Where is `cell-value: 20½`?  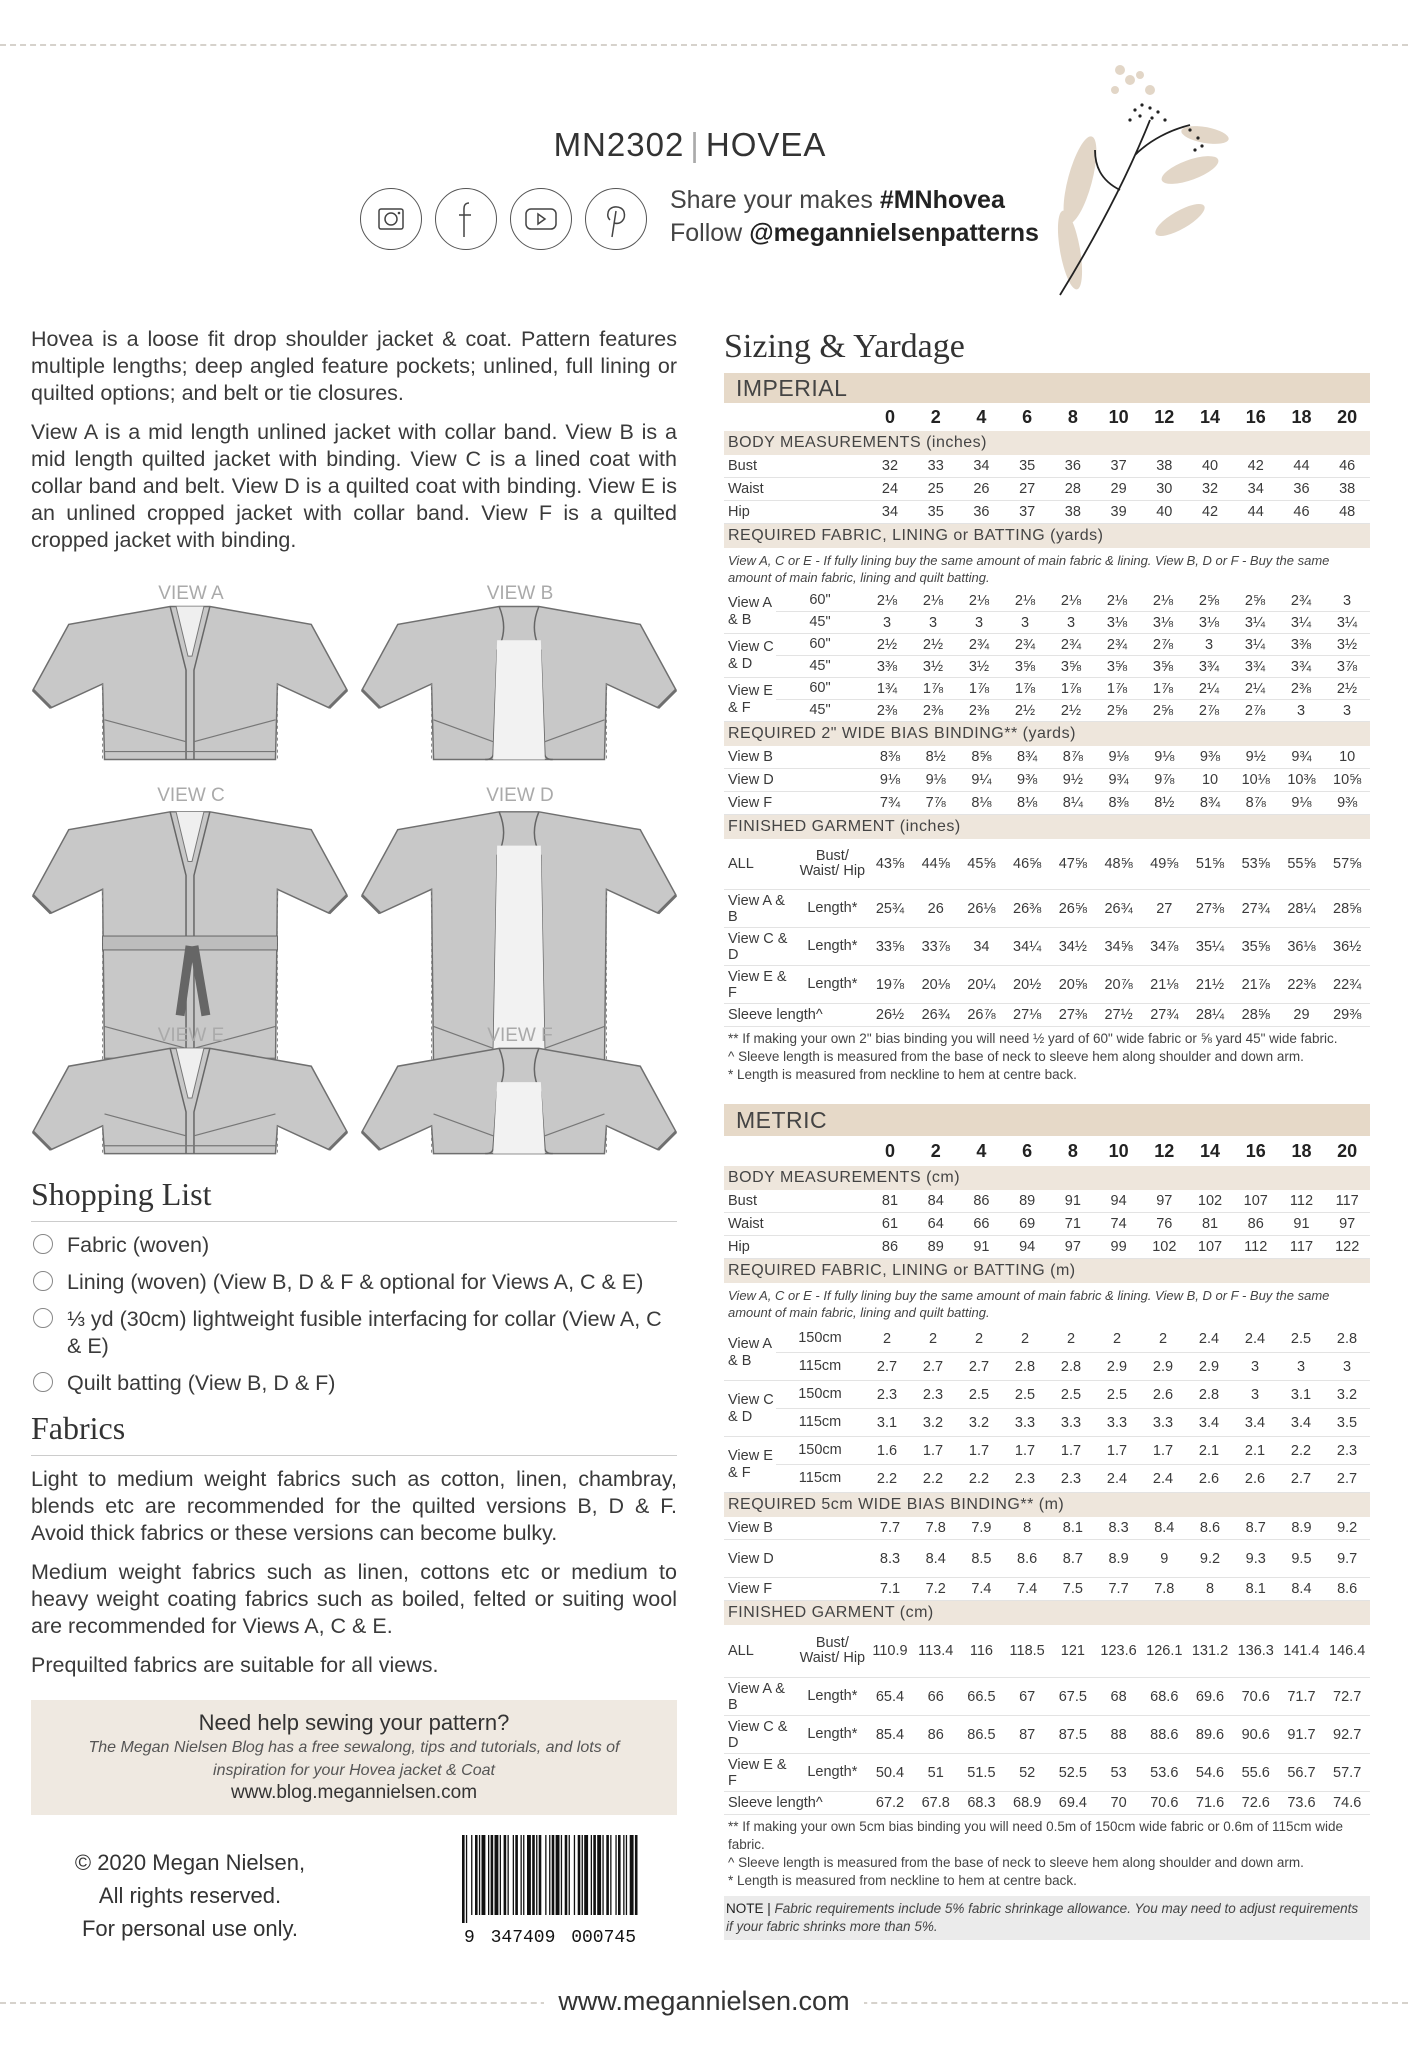
cell-value: 20½ is located at coordinates (1027, 984).